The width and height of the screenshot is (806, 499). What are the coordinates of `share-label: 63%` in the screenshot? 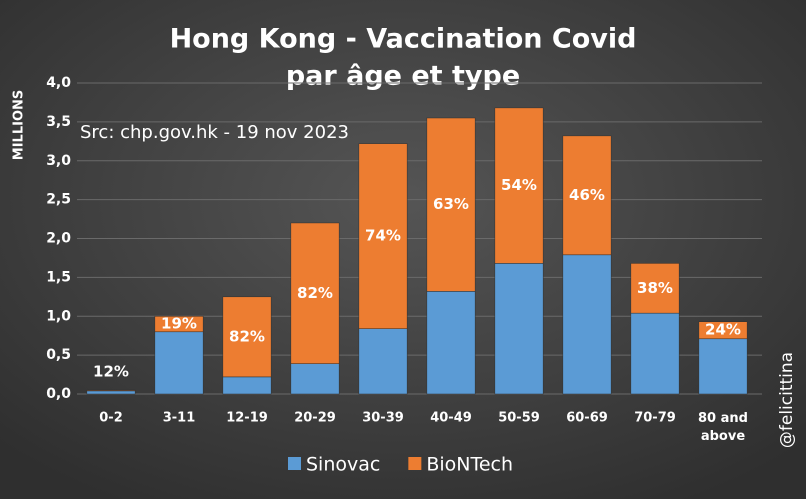 It's located at (451, 204).